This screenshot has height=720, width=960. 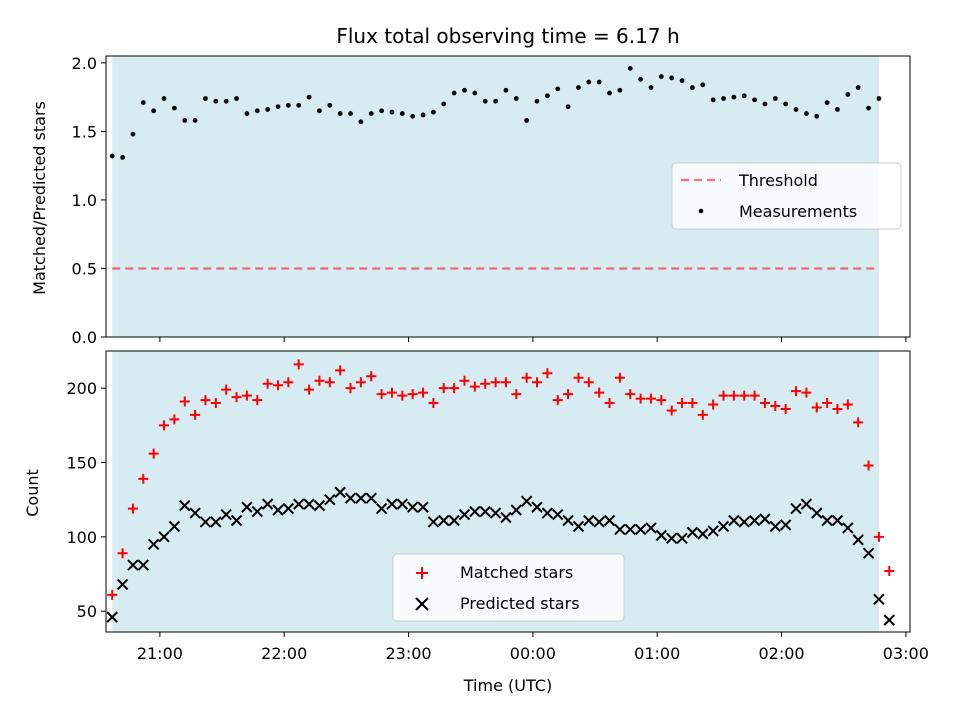 What do you see at coordinates (778, 180) in the screenshot?
I see `legend-threshold-label: Threshold` at bounding box center [778, 180].